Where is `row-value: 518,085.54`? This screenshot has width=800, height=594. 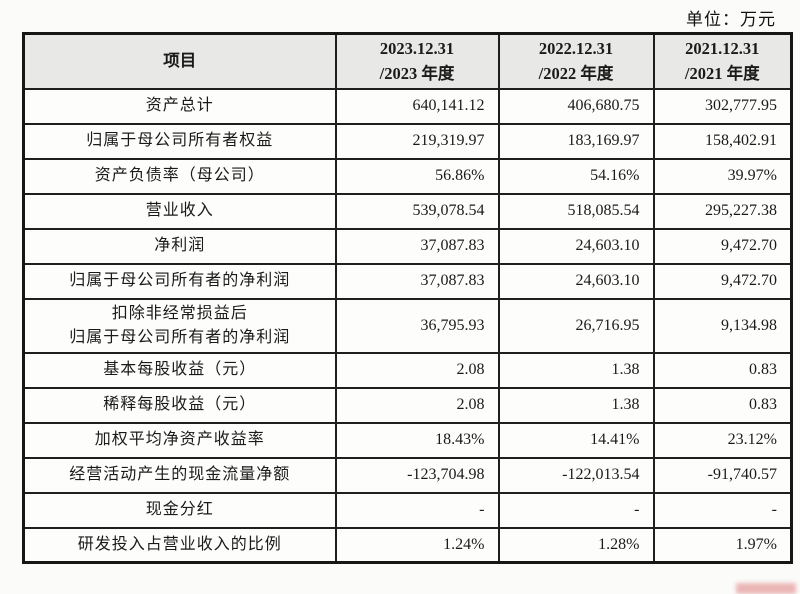
row-value: 518,085.54 is located at coordinates (576, 211).